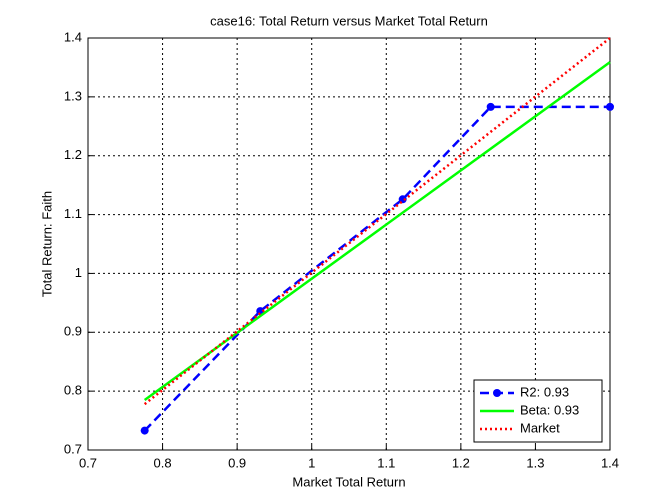 Image resolution: width=672 pixels, height=504 pixels. Describe the element at coordinates (78, 272) in the screenshot. I see `y-tick-label: 1` at that location.